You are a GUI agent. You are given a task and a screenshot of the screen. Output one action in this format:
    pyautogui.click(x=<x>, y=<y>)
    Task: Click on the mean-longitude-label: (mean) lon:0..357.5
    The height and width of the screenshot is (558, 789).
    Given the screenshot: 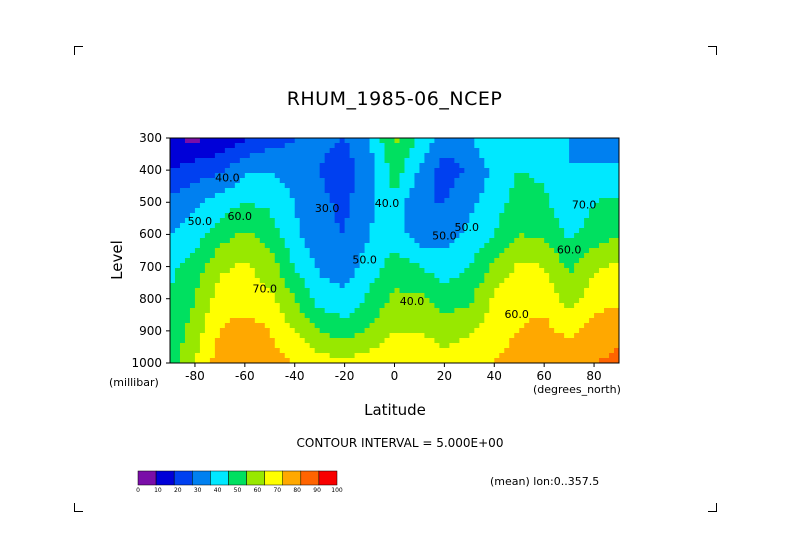 What is the action you would take?
    pyautogui.click(x=545, y=481)
    